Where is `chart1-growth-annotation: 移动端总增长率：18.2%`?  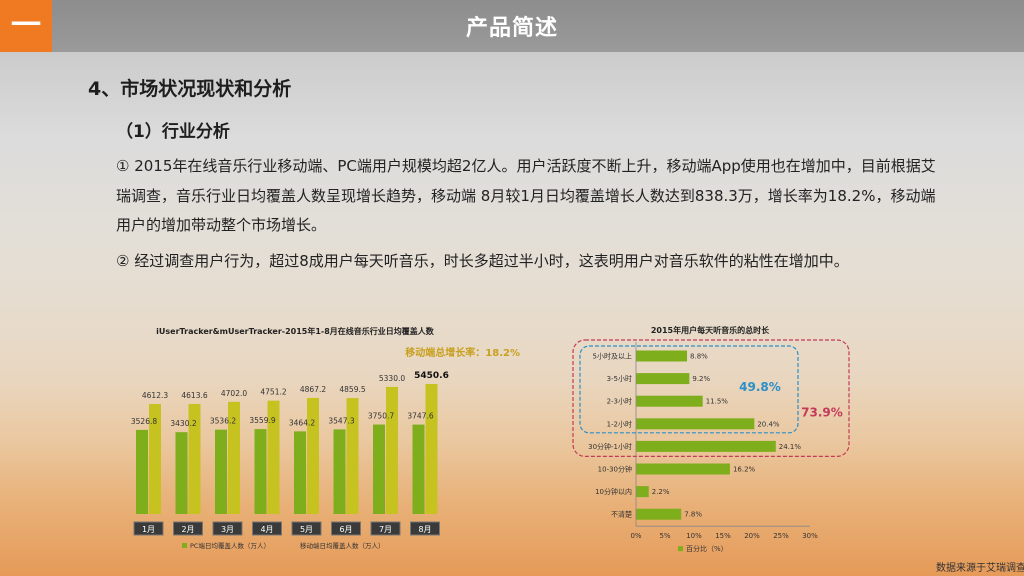 chart1-growth-annotation: 移动端总增长率：18.2% is located at coordinates (462, 352).